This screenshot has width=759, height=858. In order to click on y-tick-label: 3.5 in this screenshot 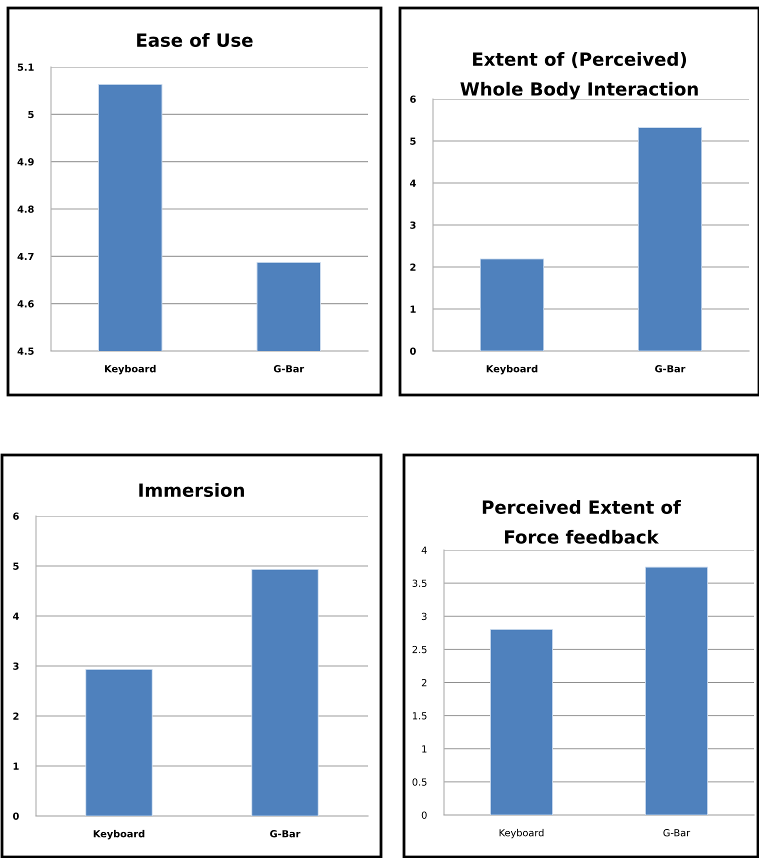, I will do `click(419, 583)`.